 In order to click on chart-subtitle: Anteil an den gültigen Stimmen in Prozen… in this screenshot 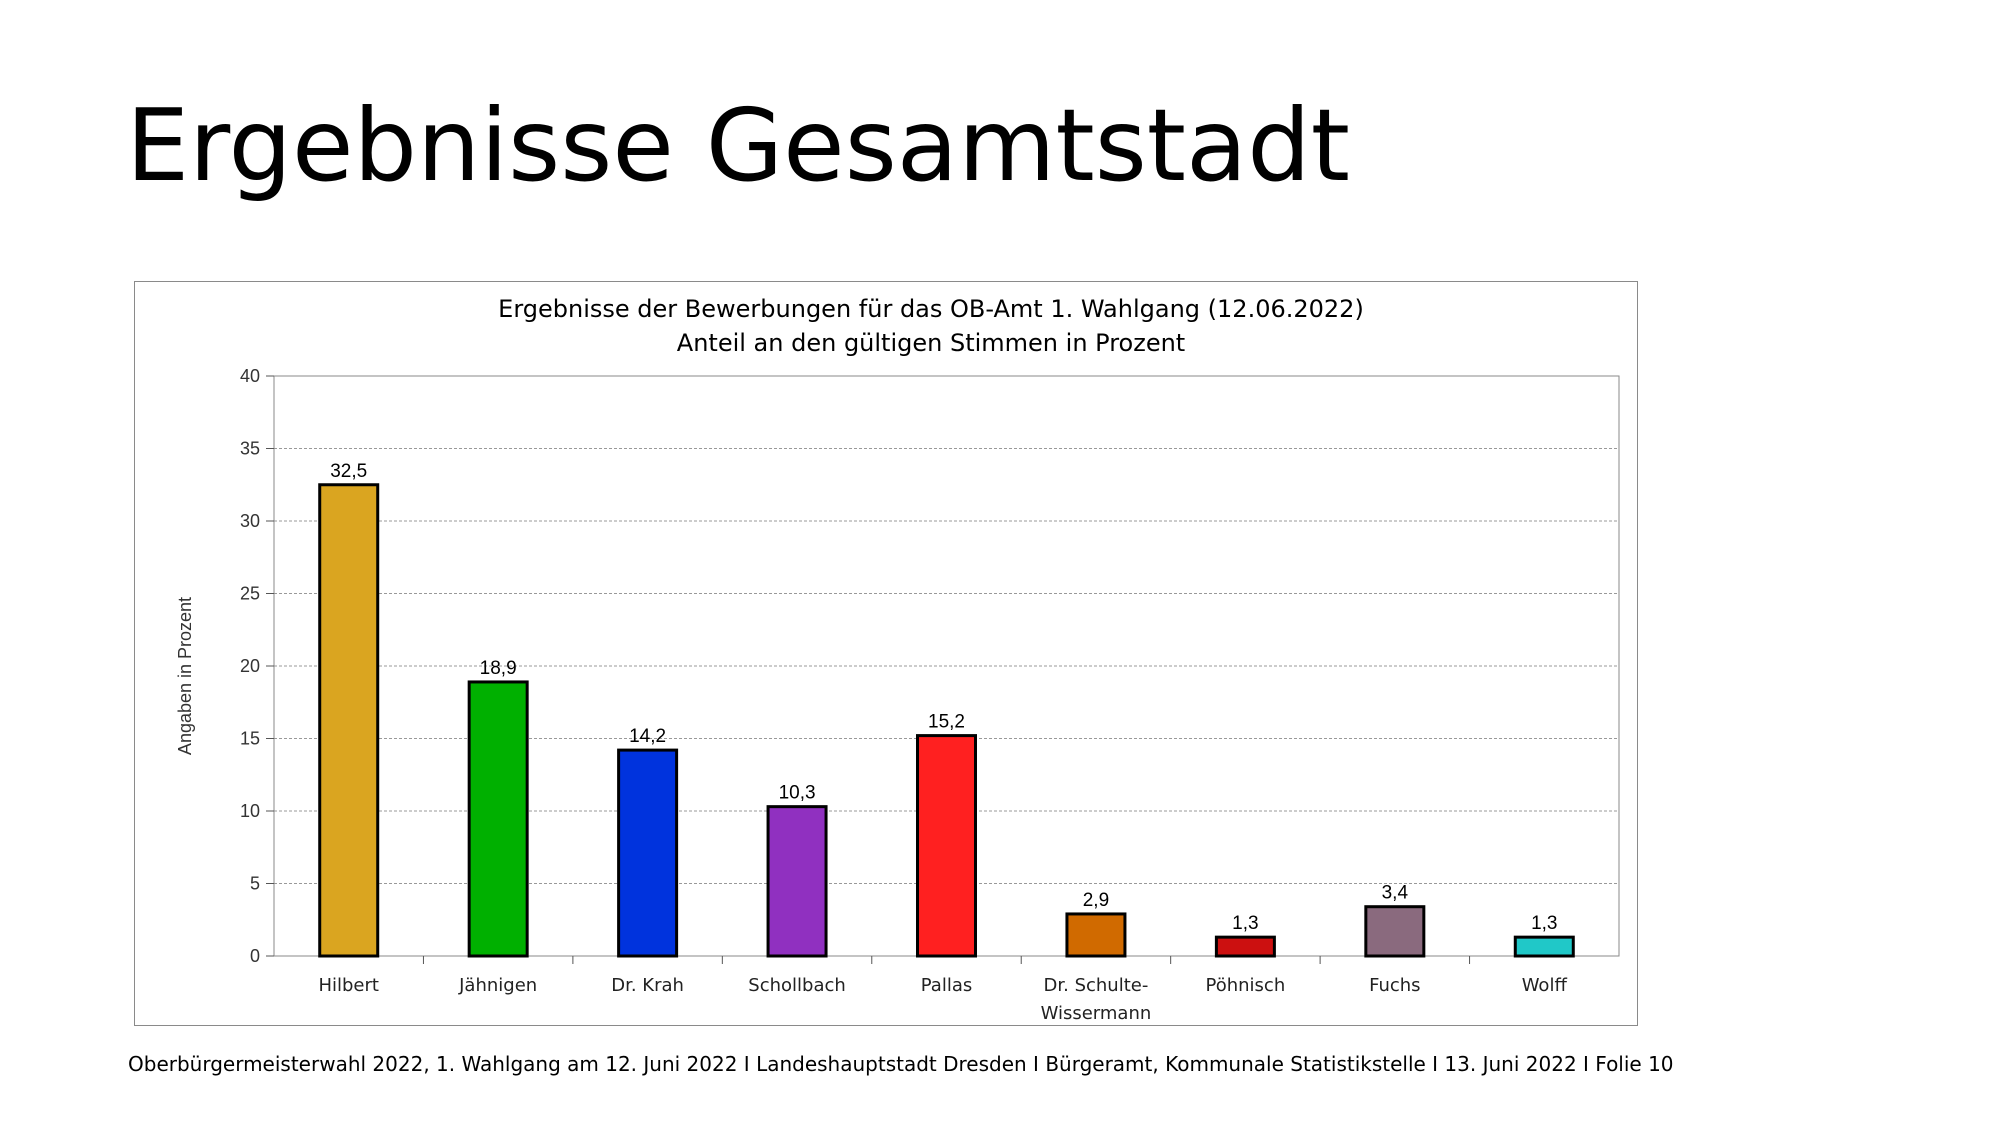, I will do `click(931, 343)`.